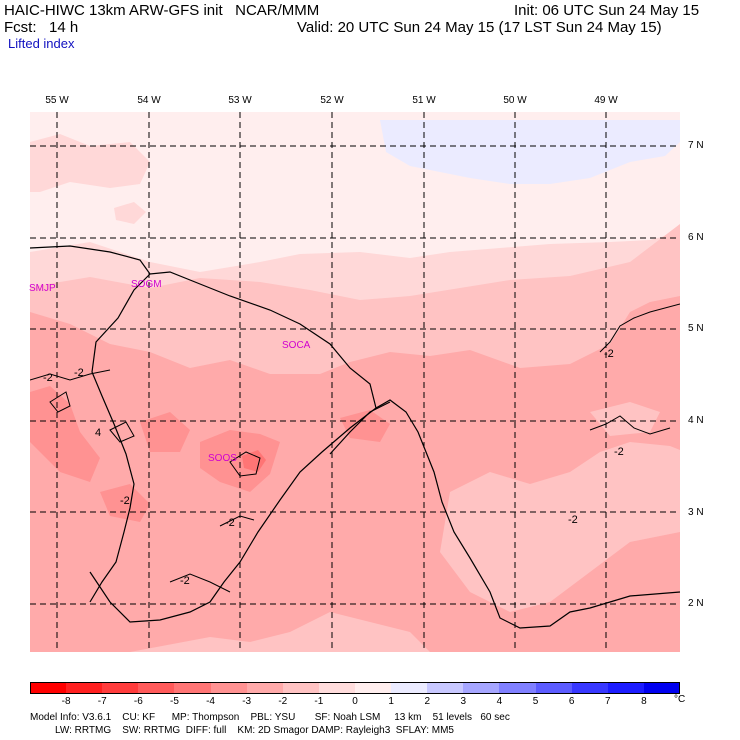  I want to click on colorbar-tick-label: 1, so click(391, 701).